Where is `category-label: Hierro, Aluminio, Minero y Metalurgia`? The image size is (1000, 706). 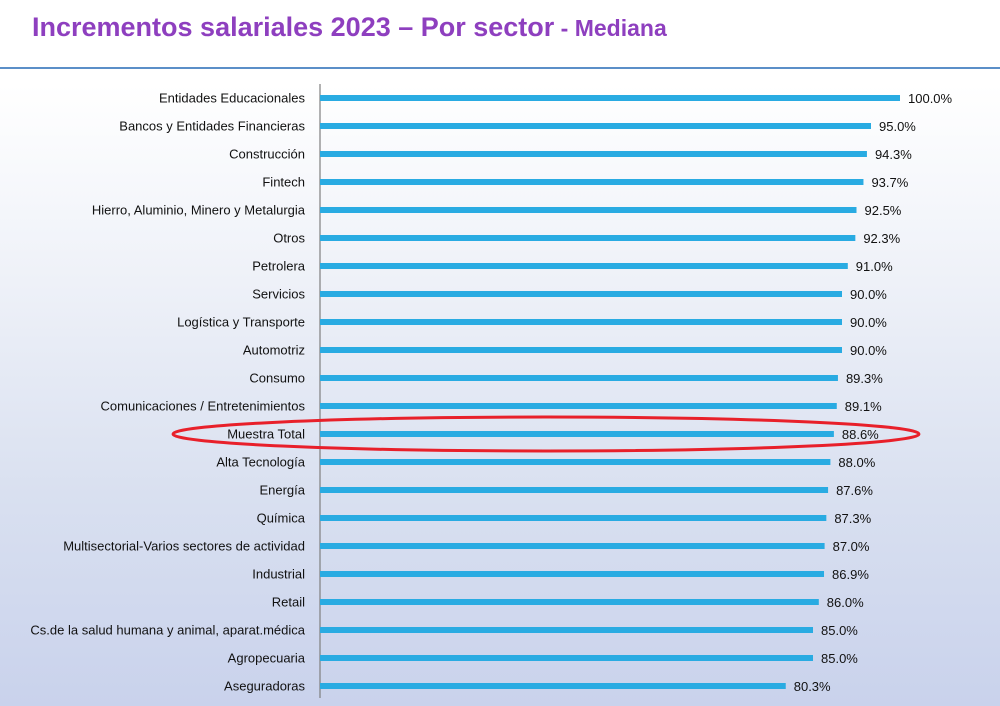
category-label: Hierro, Aluminio, Minero y Metalurgia is located at coordinates (199, 210).